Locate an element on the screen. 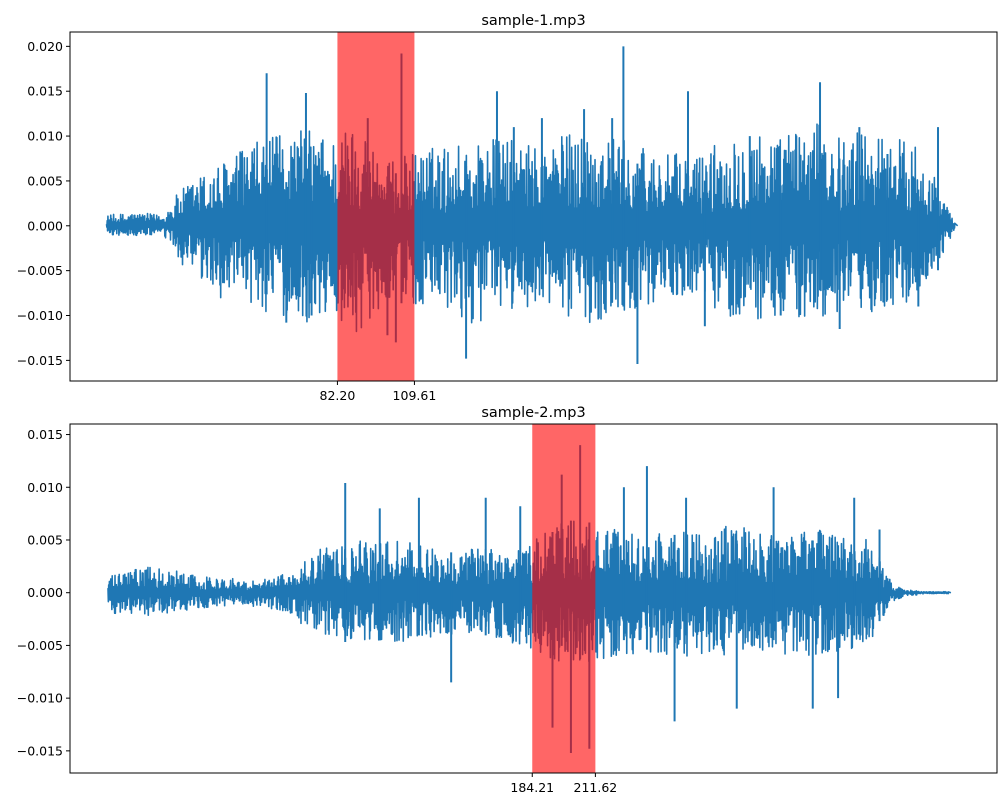 This screenshot has width=1008, height=806. x-axis: 184.21 211.62 is located at coordinates (563, 784).